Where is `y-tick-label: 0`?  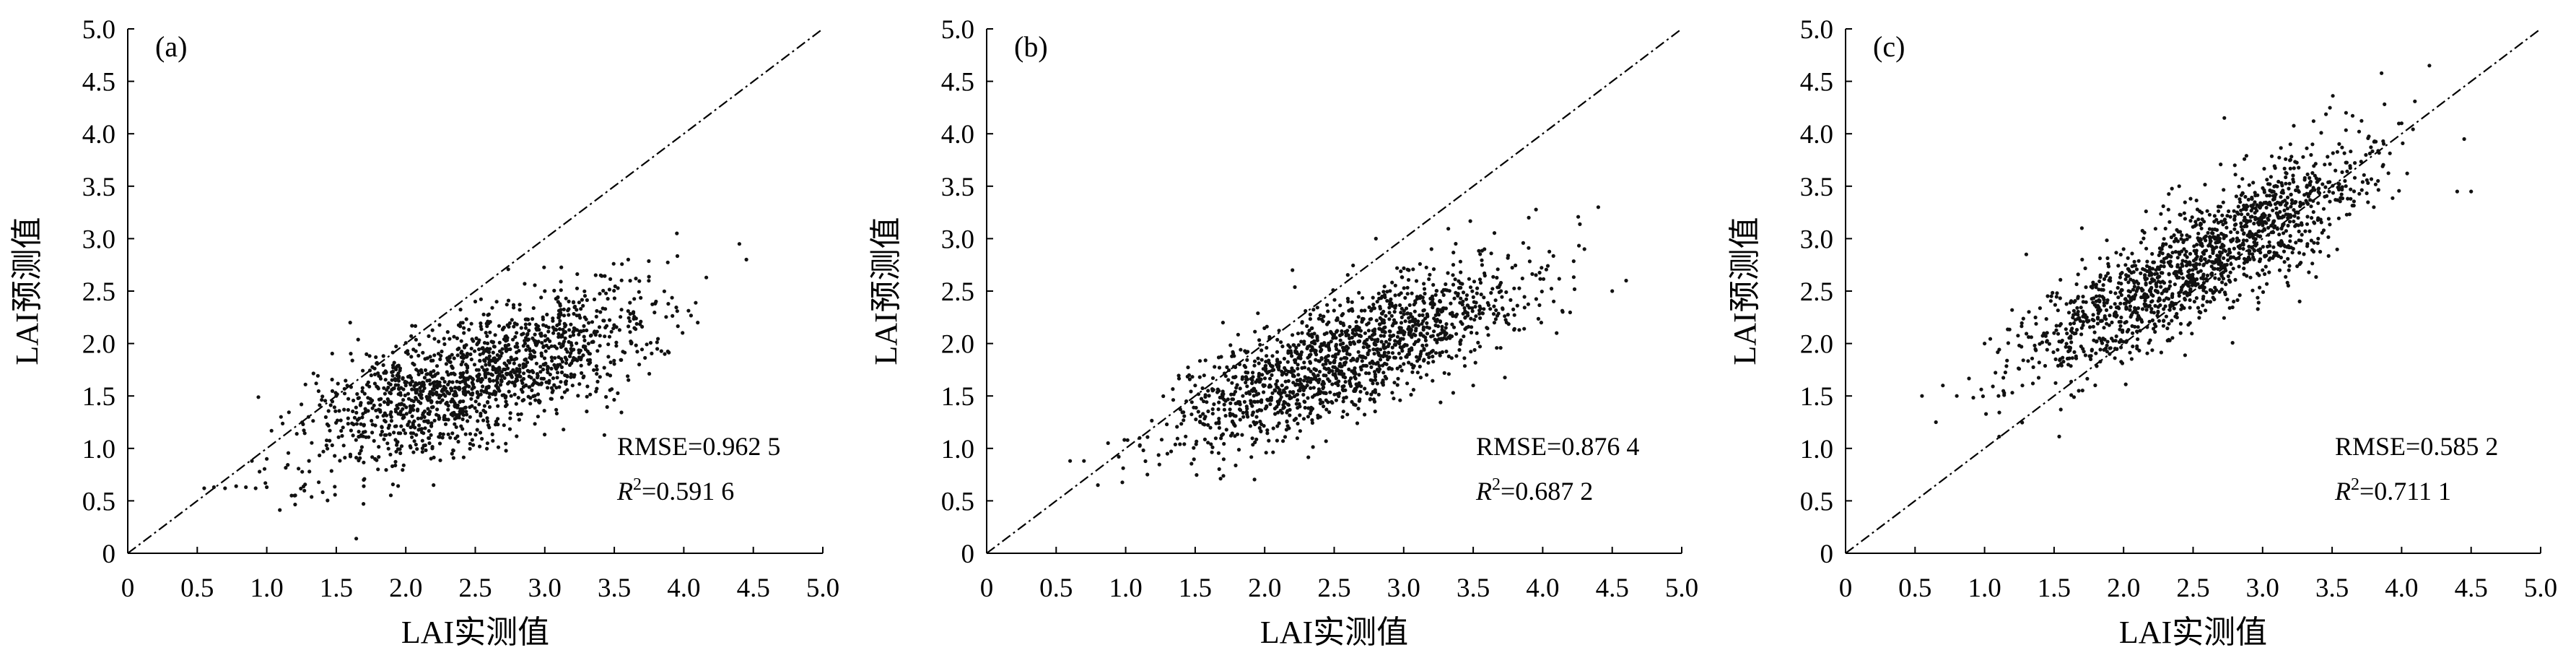 y-tick-label: 0 is located at coordinates (109, 554).